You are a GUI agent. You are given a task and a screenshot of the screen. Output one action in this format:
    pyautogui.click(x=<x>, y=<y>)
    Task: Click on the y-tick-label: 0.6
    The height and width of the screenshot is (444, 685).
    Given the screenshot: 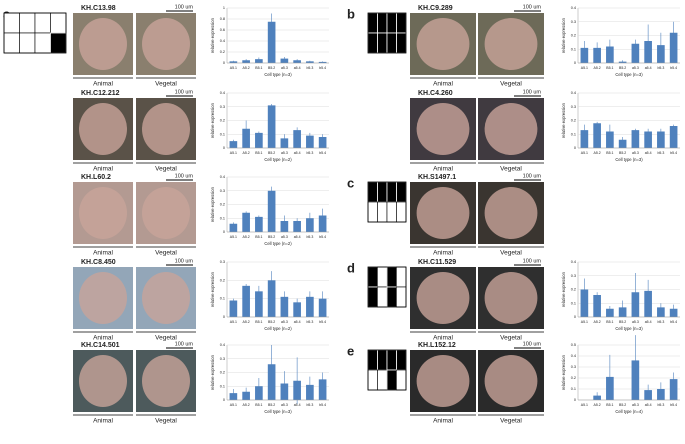 What is the action you would take?
    pyautogui.click(x=222, y=30)
    